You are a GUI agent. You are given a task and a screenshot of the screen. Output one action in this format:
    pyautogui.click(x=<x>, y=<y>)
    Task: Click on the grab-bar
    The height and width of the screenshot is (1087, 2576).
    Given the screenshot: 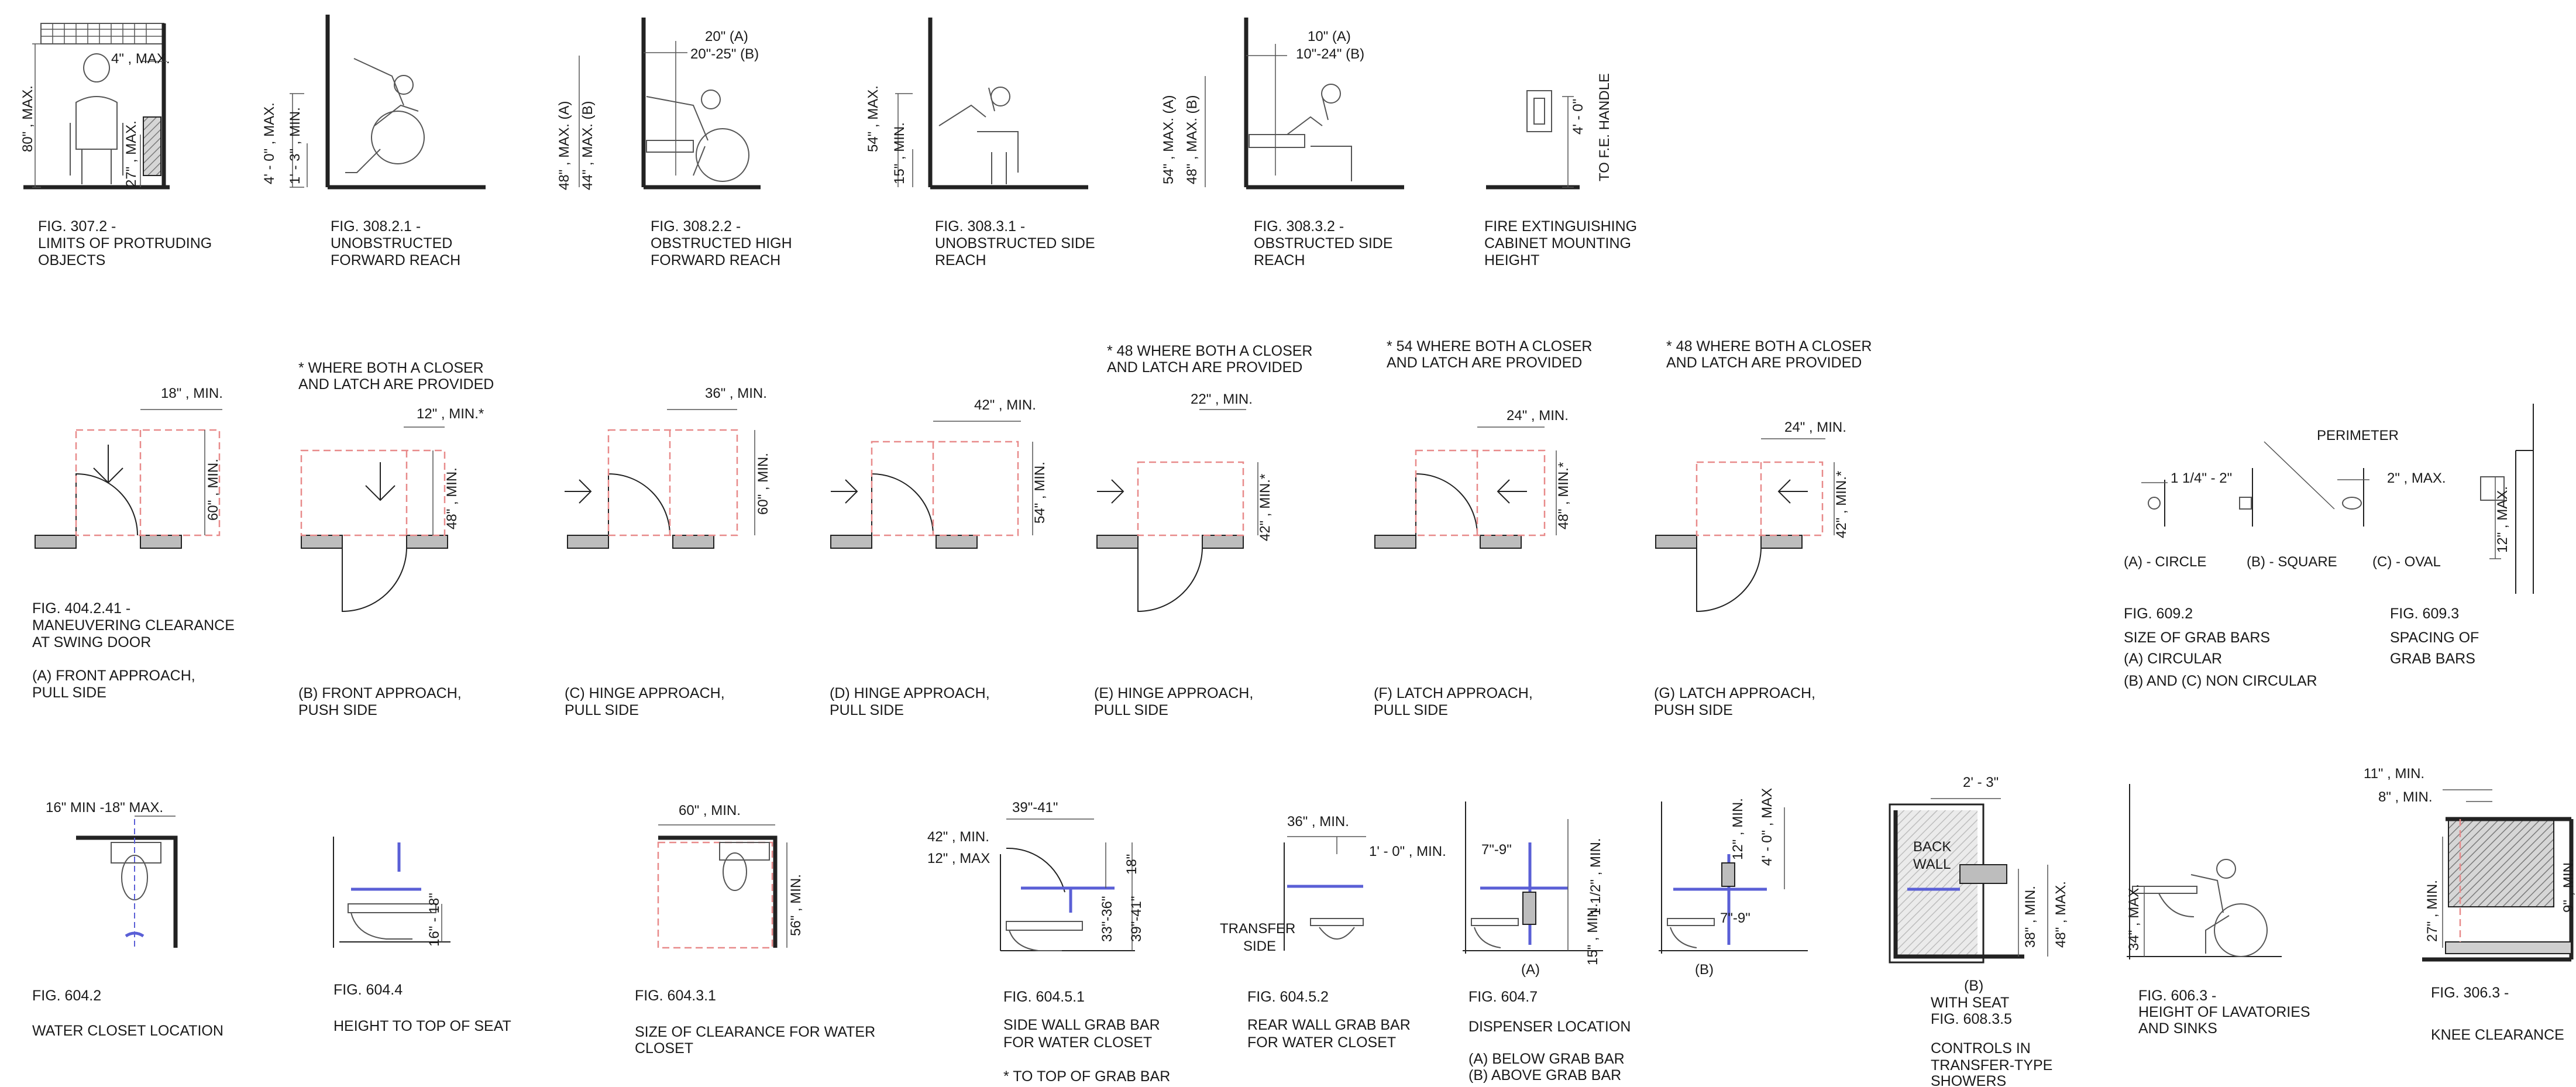 What is the action you would take?
    pyautogui.click(x=386, y=867)
    